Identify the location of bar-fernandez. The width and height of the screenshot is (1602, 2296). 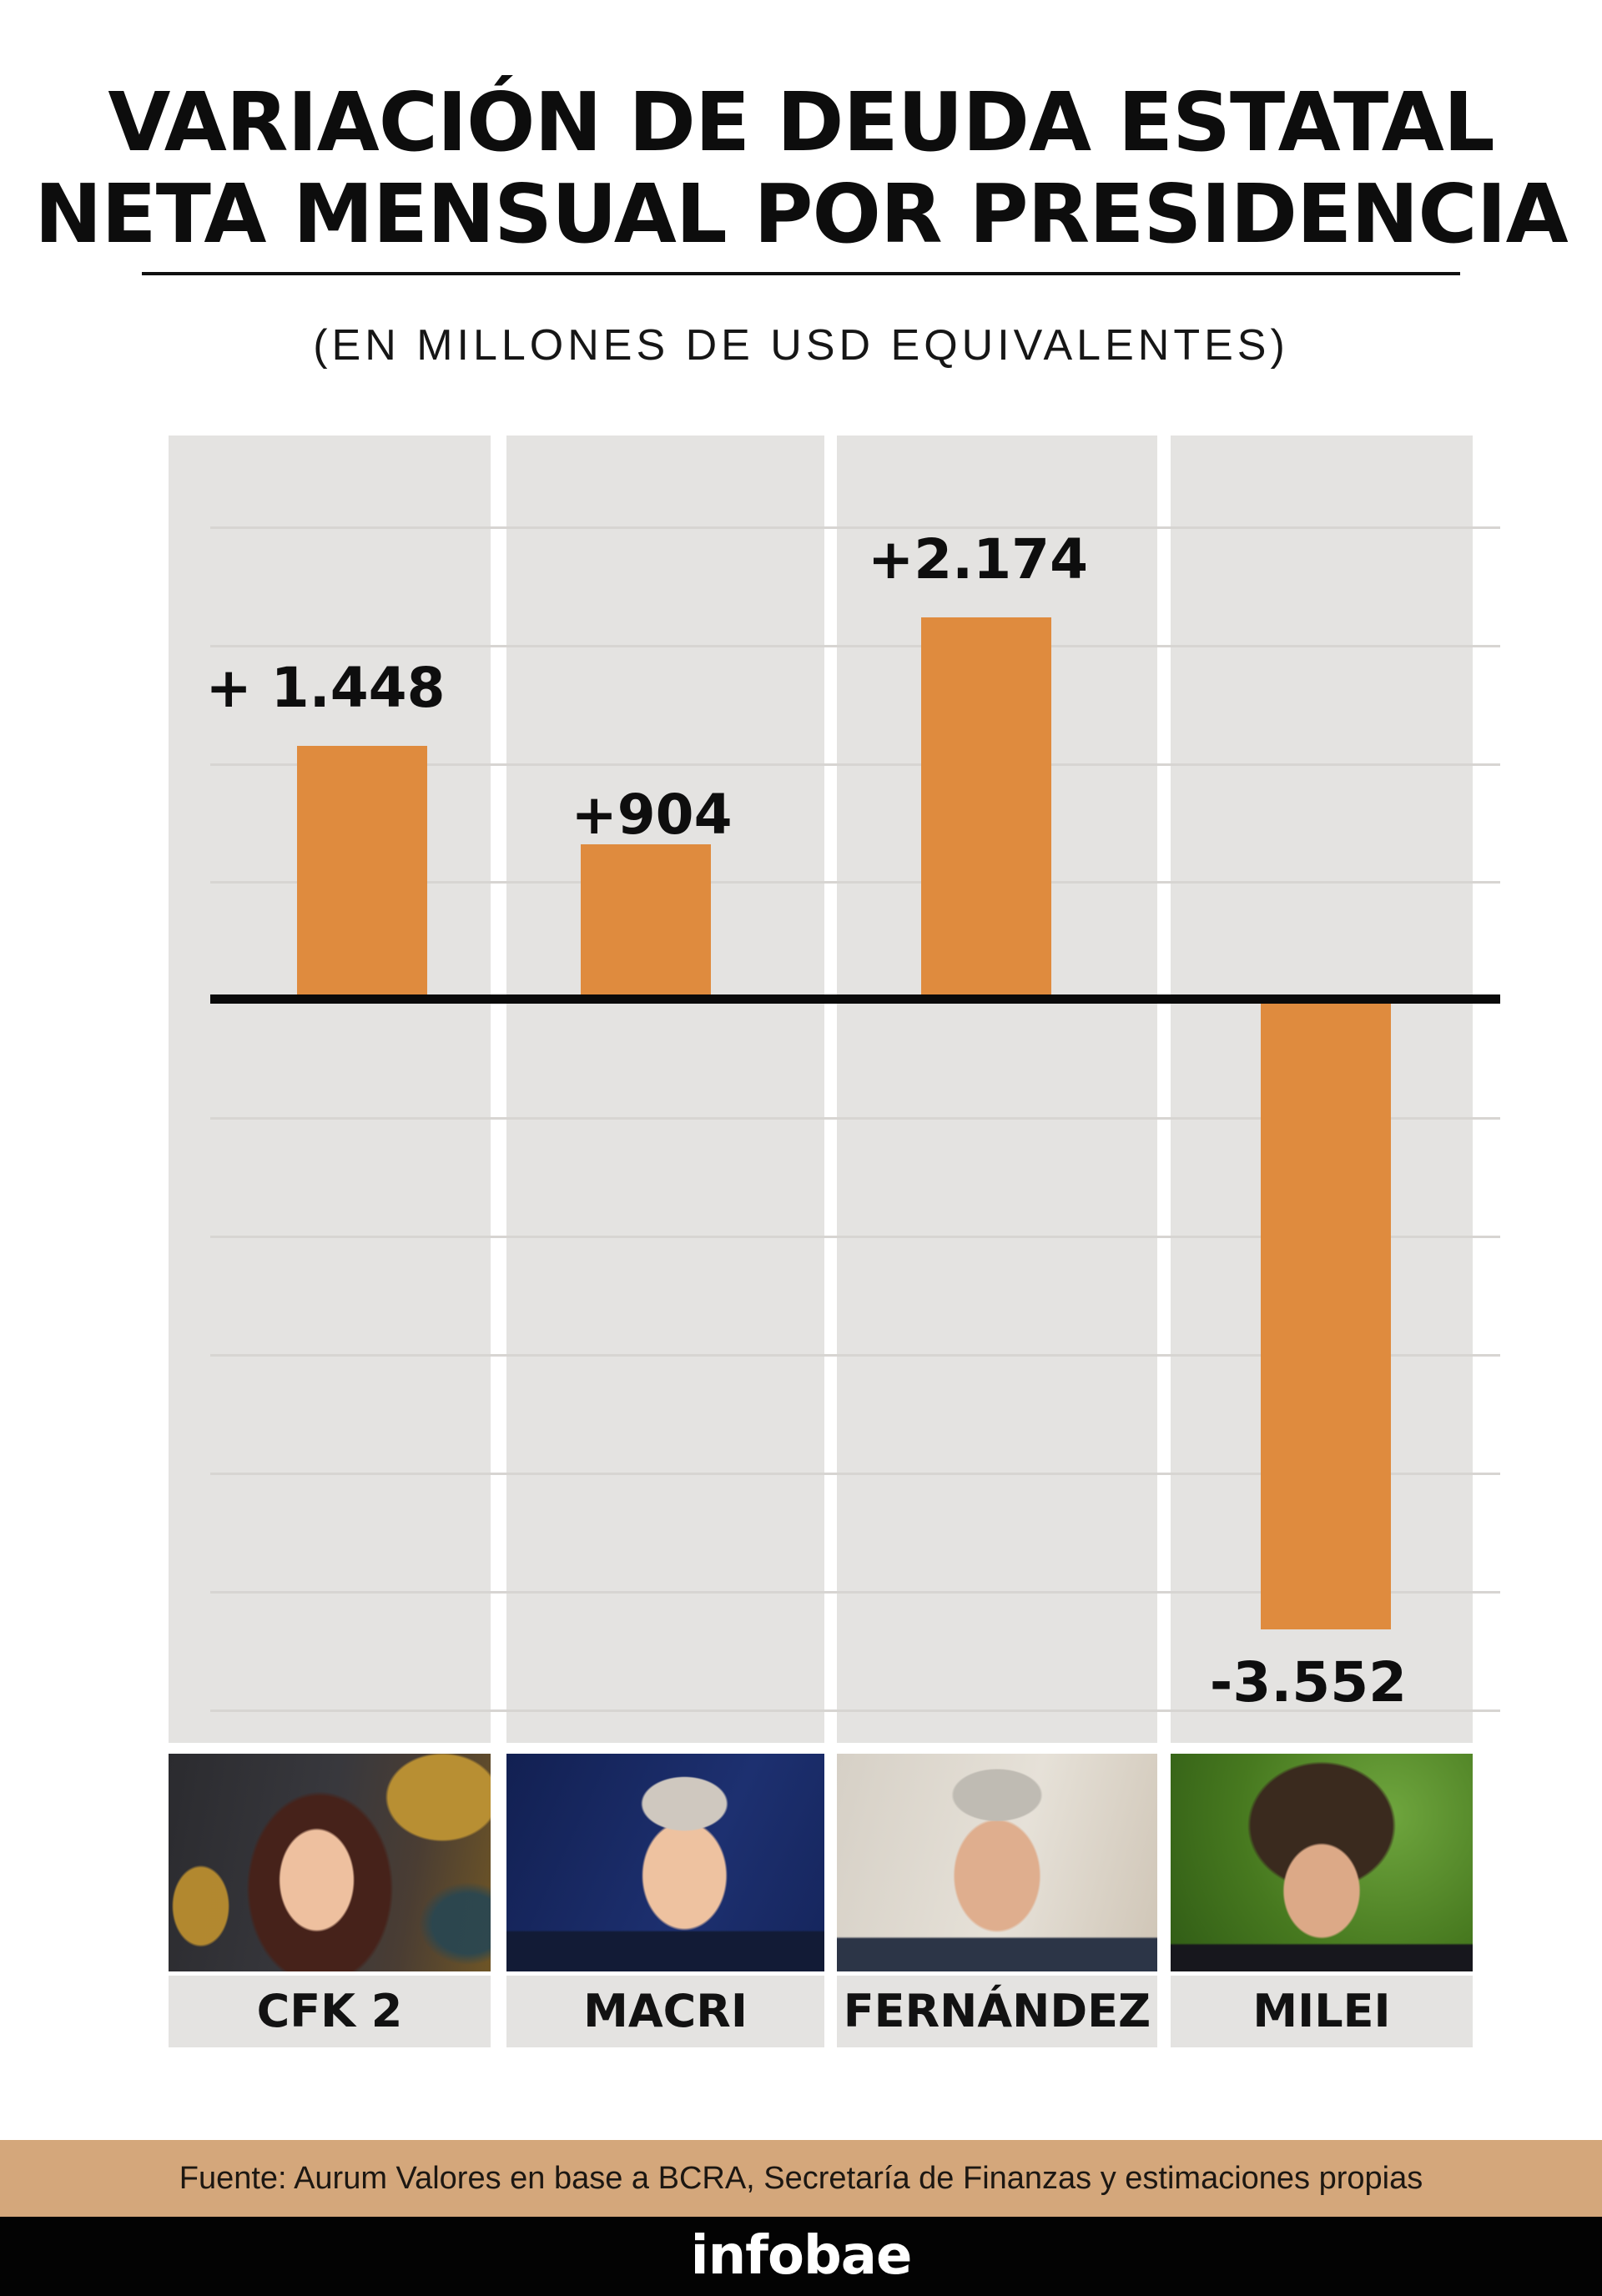
(986, 808).